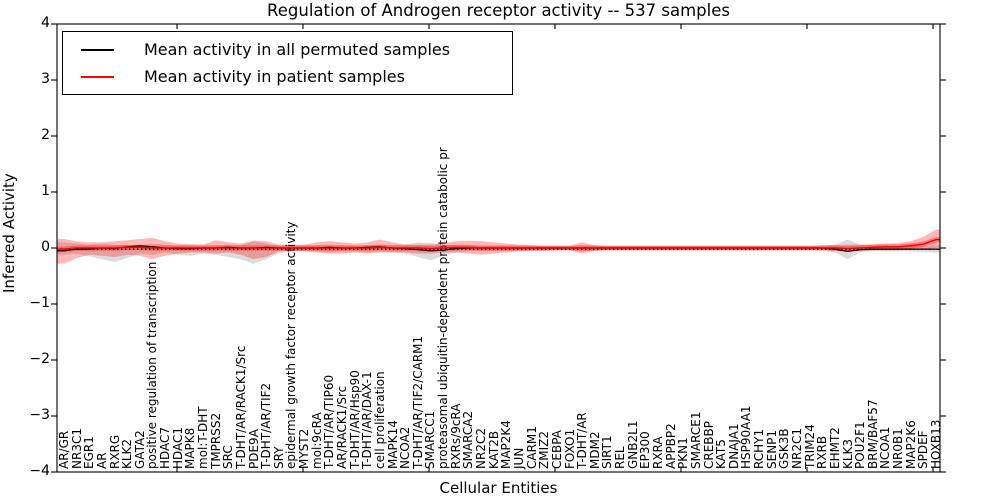  What do you see at coordinates (936, 444) in the screenshot?
I see `x-tick-label: HOXB13` at bounding box center [936, 444].